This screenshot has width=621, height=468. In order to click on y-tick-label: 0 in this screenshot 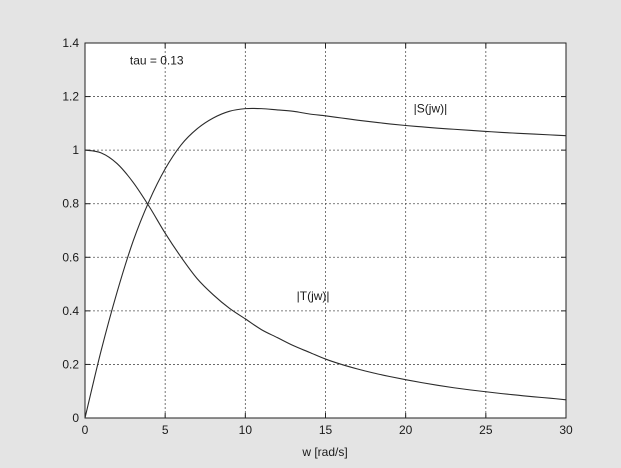, I will do `click(75, 418)`.